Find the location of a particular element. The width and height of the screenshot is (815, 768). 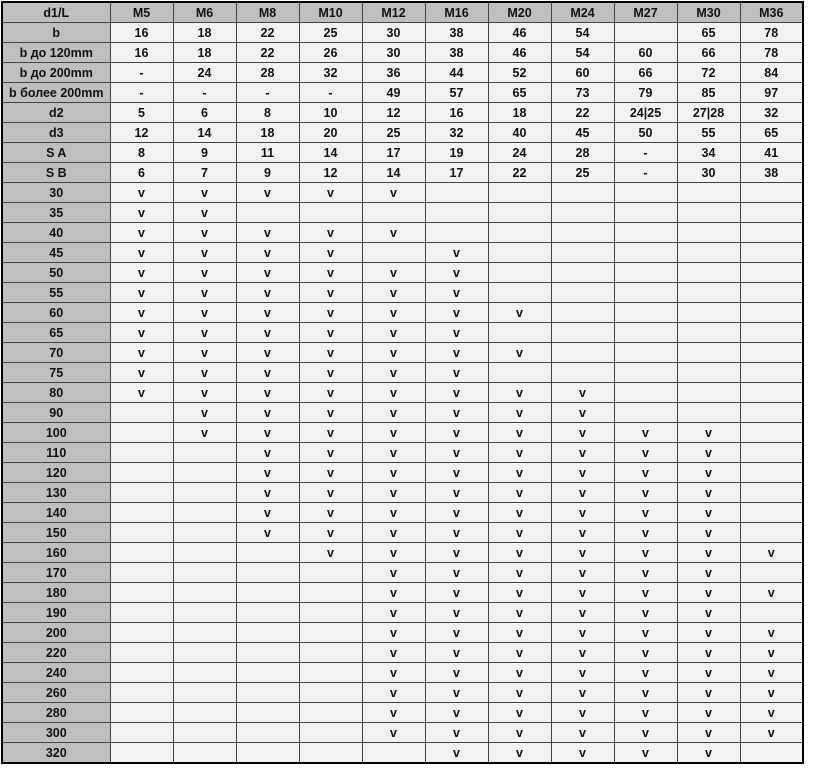

row-header: 190 is located at coordinates (56, 612).